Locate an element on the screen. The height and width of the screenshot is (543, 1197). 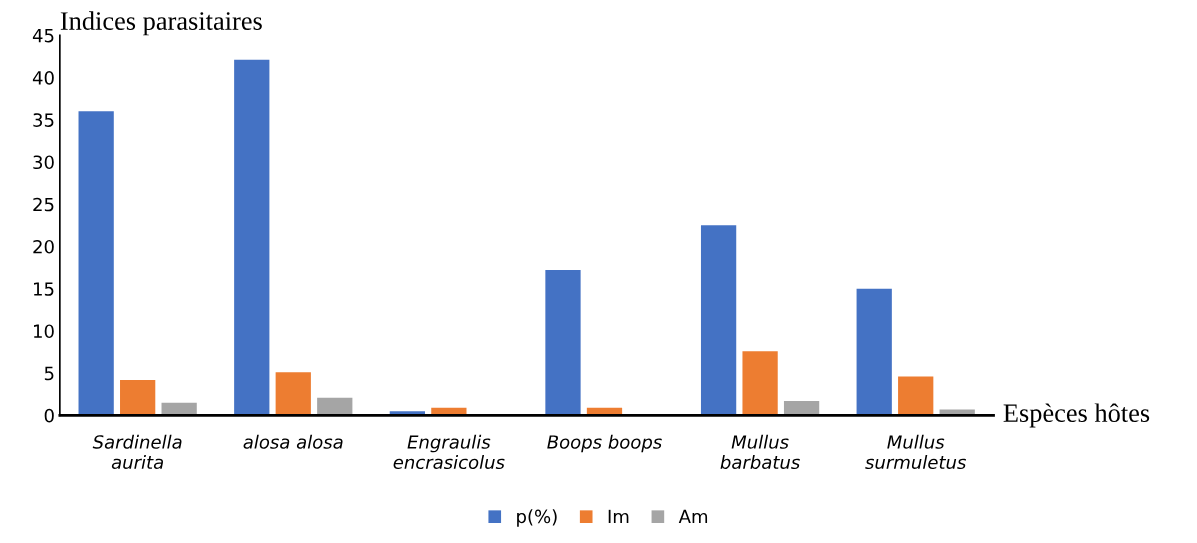
y-tick-label: 0 is located at coordinates (49, 415).